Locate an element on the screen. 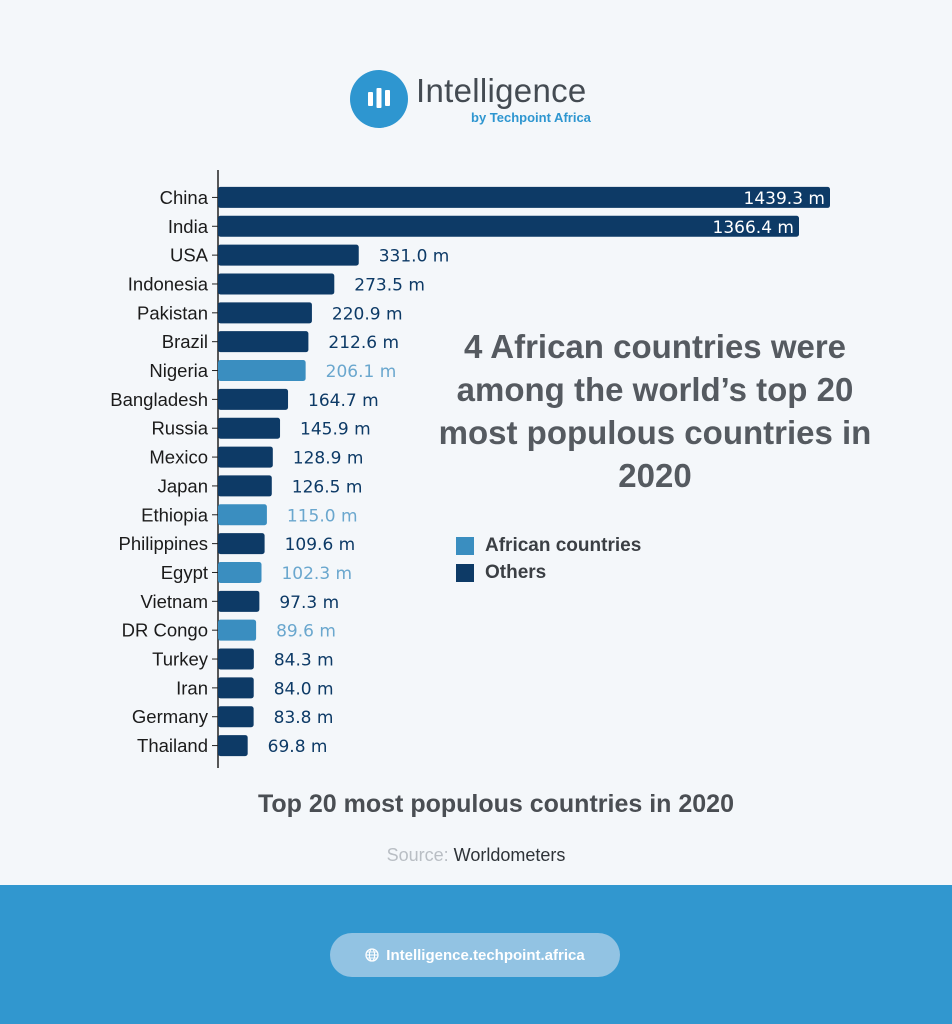 The height and width of the screenshot is (1024, 952). value-label: 212.6 m is located at coordinates (363, 343).